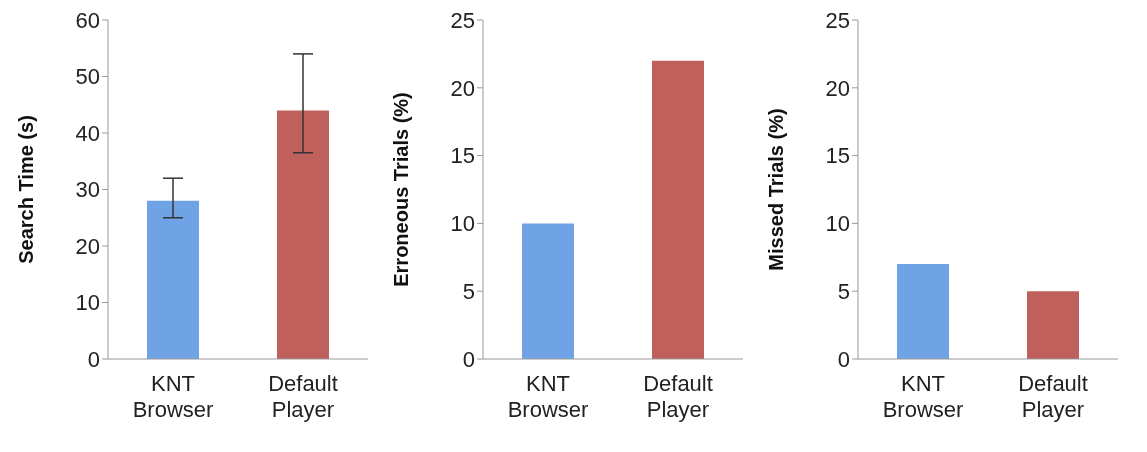 Image resolution: width=1147 pixels, height=452 pixels. Describe the element at coordinates (776, 189) in the screenshot. I see `y-axis-title: Missed Trials (%)` at that location.